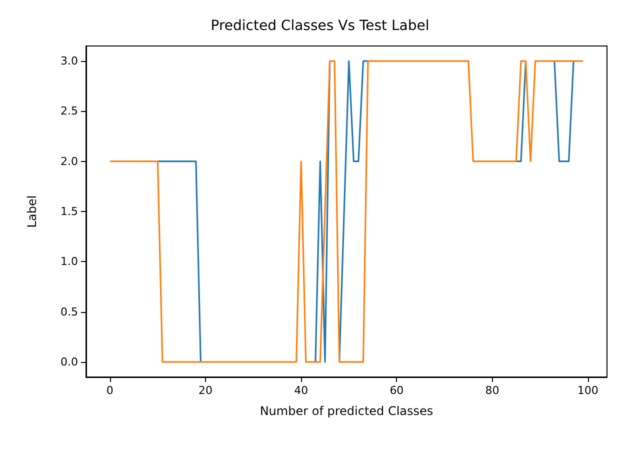 The width and height of the screenshot is (640, 455). Describe the element at coordinates (69, 61) in the screenshot. I see `y-tick-label: 3.0` at that location.